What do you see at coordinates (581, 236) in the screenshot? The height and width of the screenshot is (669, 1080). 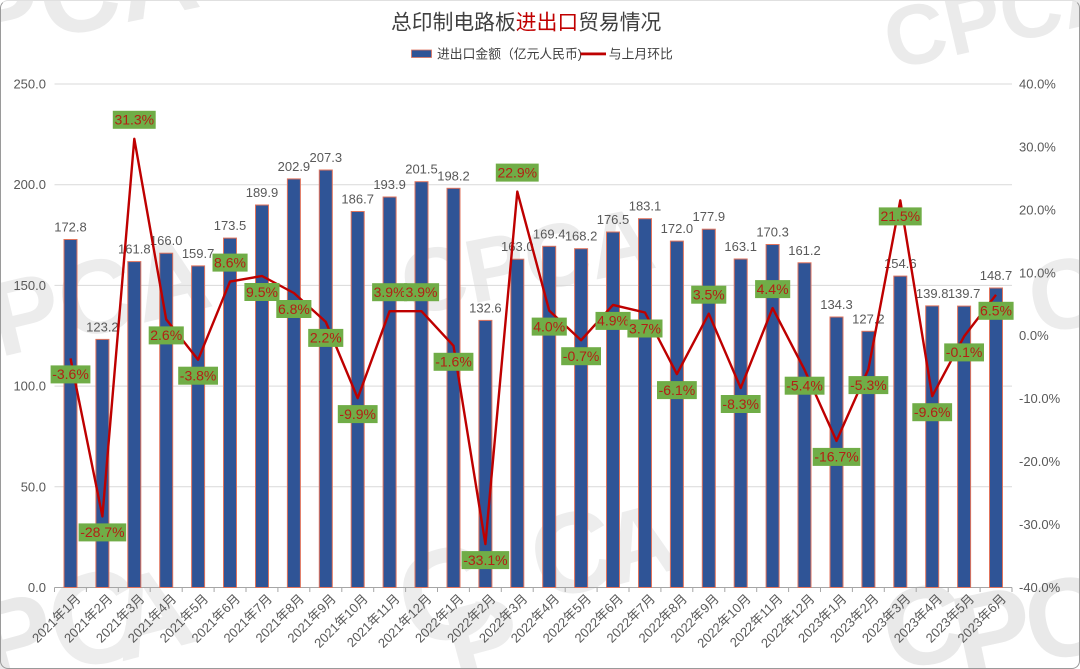 I see `svg-text: 168.2` at bounding box center [581, 236].